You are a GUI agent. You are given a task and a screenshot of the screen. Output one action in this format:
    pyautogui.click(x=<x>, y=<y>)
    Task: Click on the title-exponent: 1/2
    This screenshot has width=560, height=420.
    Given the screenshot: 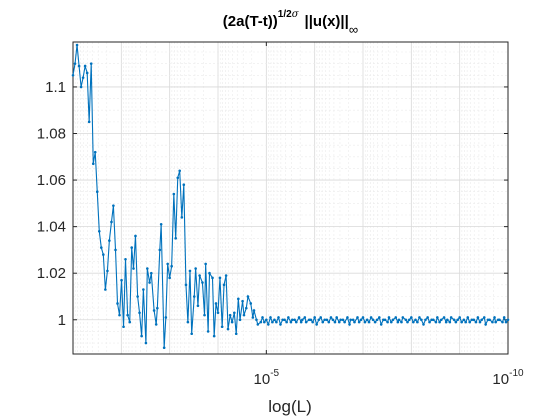 What is the action you would take?
    pyautogui.click(x=285, y=14)
    